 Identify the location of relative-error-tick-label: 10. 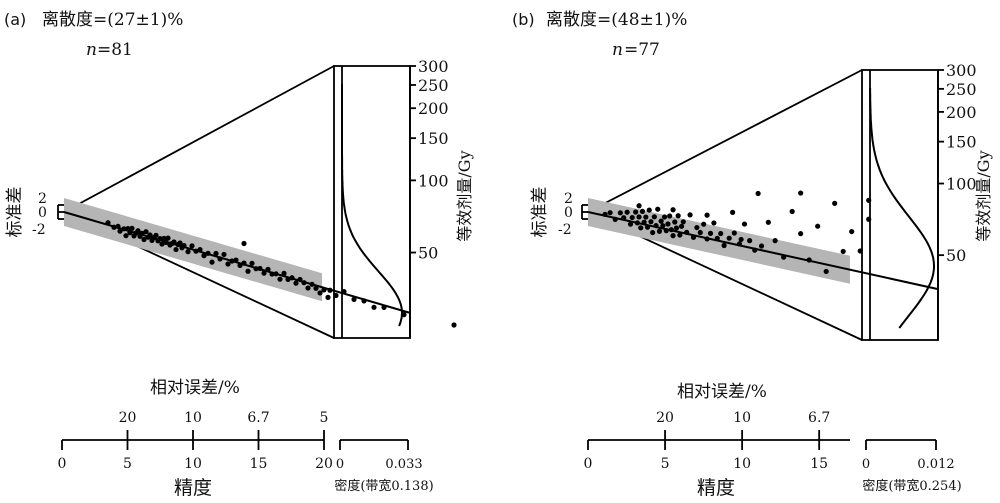
(193, 418).